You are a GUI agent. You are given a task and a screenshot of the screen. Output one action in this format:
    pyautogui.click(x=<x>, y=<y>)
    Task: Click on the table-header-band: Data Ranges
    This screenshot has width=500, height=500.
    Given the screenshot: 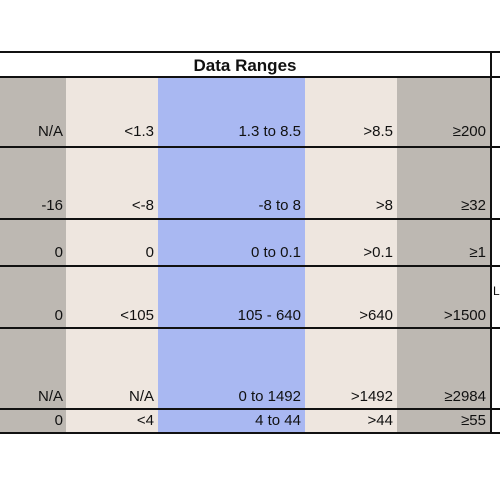 What is the action you would take?
    pyautogui.click(x=250, y=64)
    